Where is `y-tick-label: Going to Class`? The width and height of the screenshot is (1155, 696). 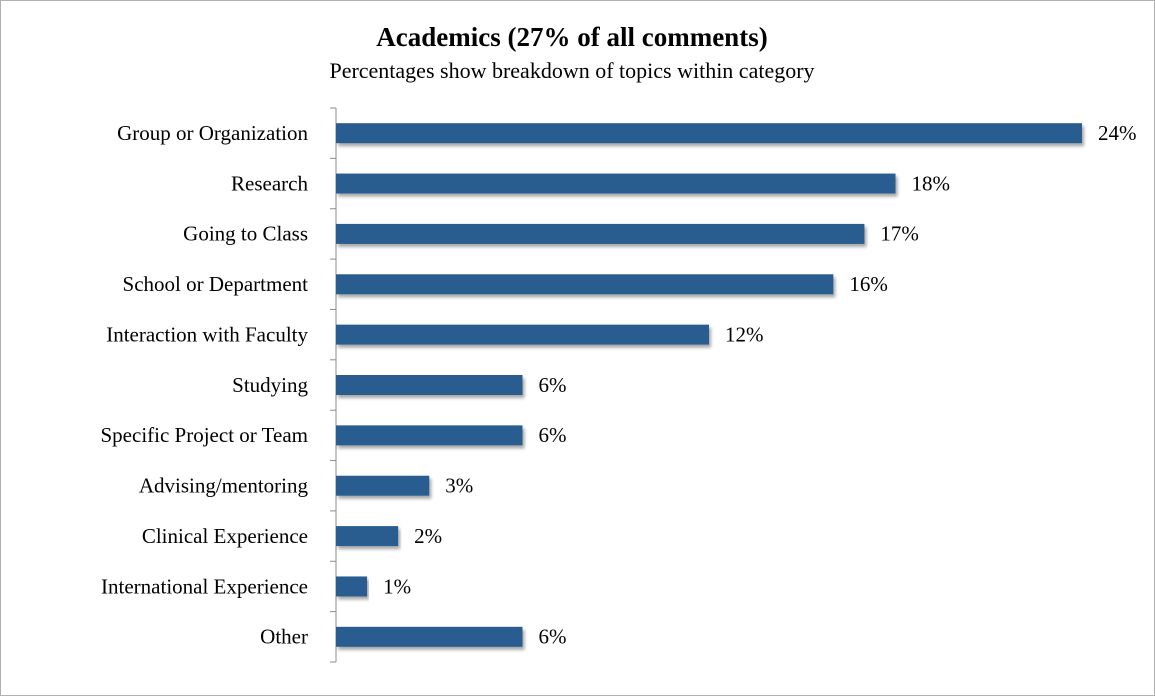 y-tick-label: Going to Class is located at coordinates (245, 234).